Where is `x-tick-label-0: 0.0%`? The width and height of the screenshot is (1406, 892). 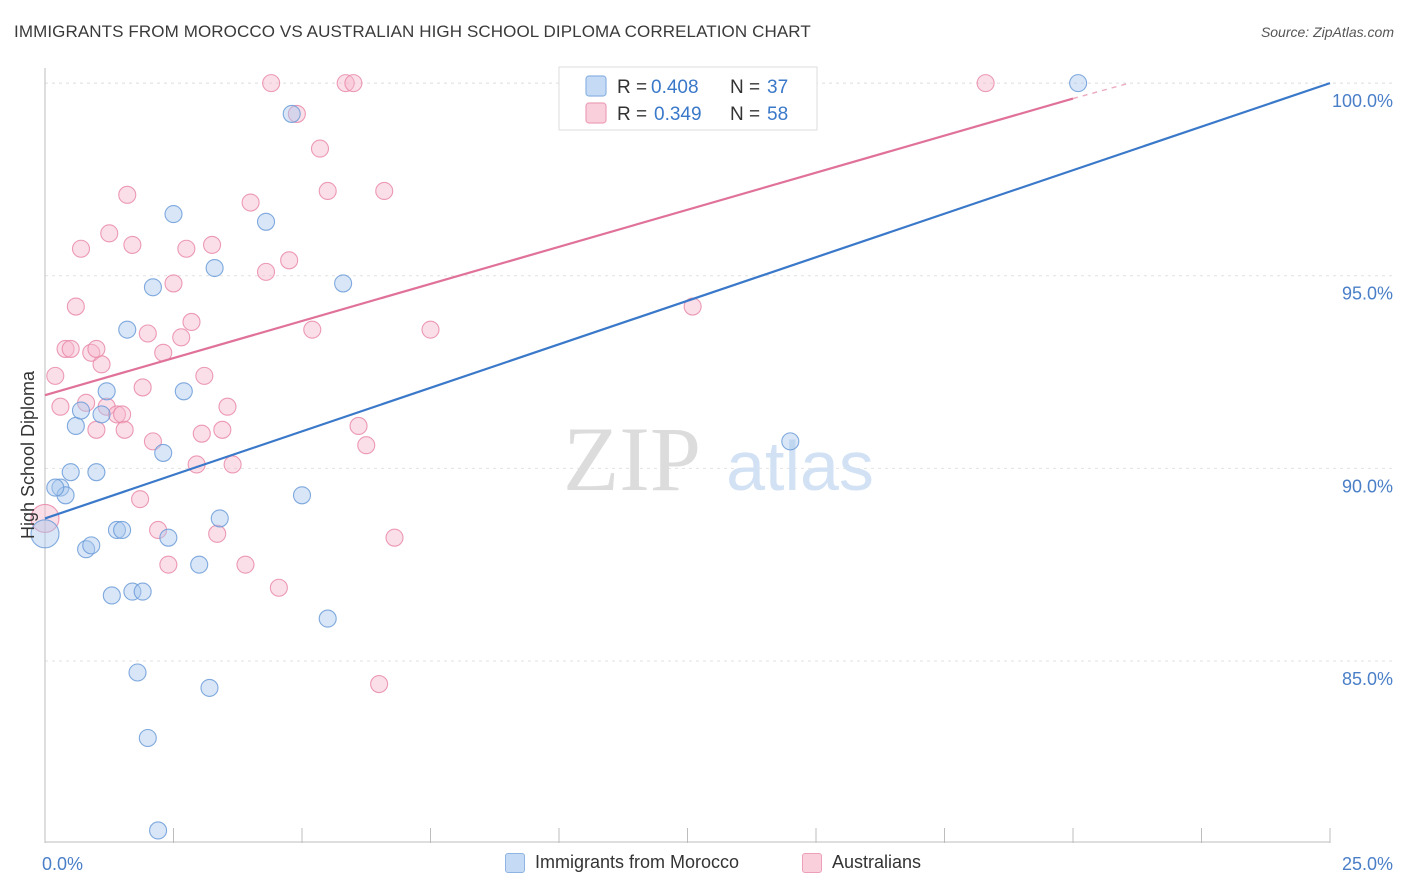
x-tick-label-0: 0.0% is located at coordinates (62, 864).